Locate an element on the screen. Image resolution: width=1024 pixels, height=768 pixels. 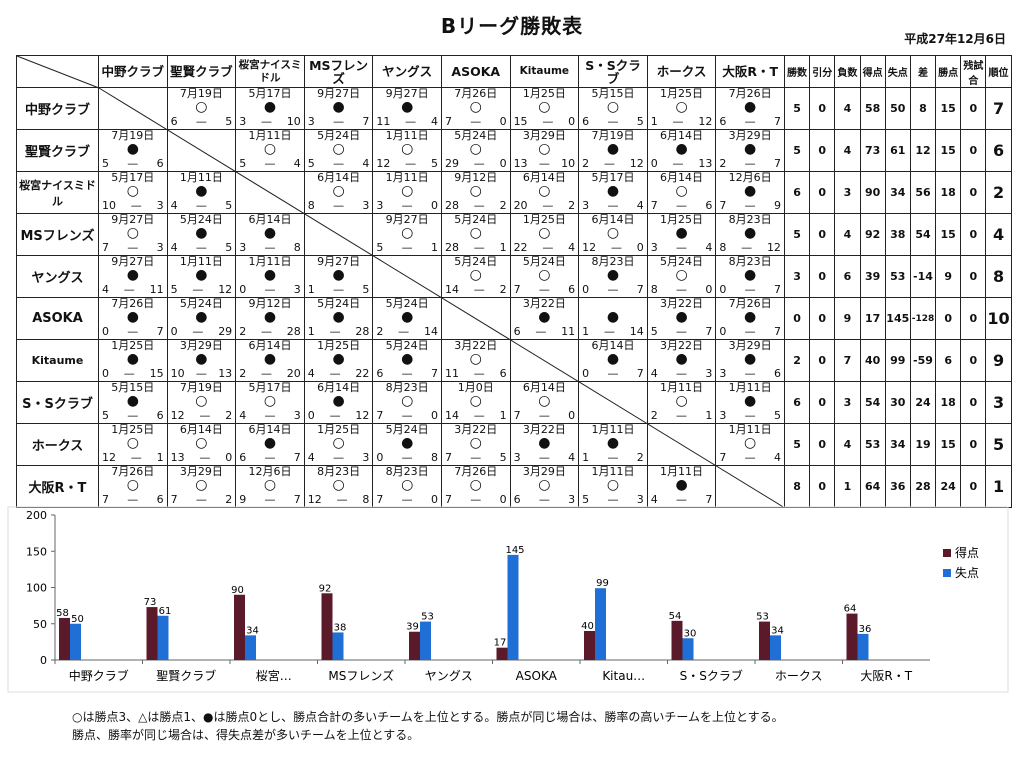
data-label: 92 is located at coordinates (325, 588).